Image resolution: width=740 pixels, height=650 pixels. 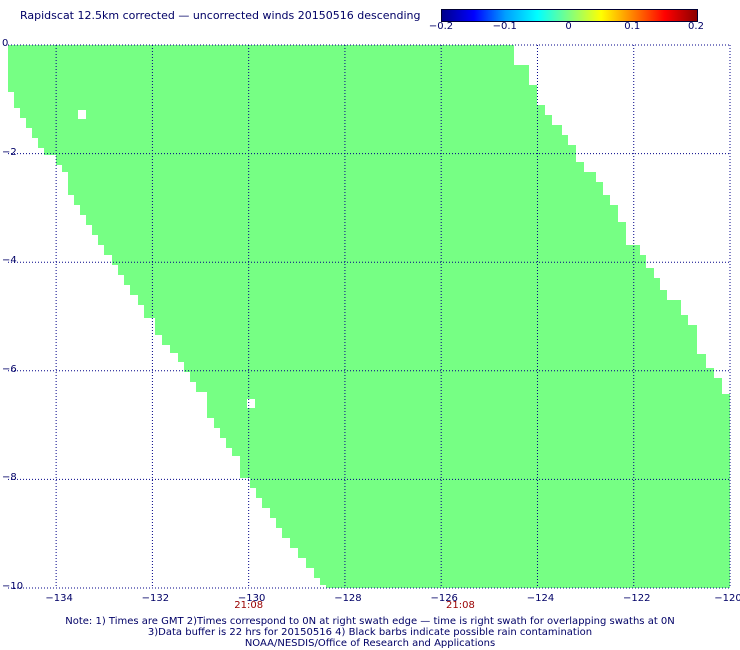 What do you see at coordinates (504, 26) in the screenshot?
I see `colorbar-tick-label: −0.1` at bounding box center [504, 26].